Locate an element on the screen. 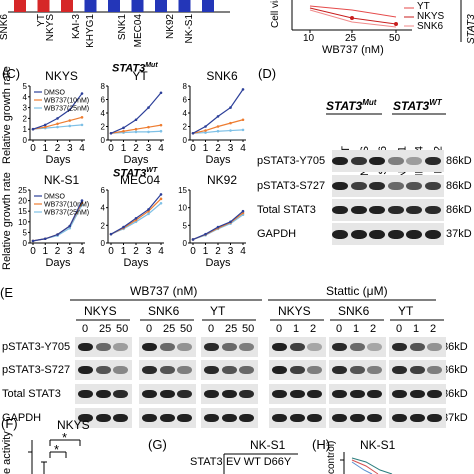  panel-g-label: (G) is located at coordinates (157, 444).